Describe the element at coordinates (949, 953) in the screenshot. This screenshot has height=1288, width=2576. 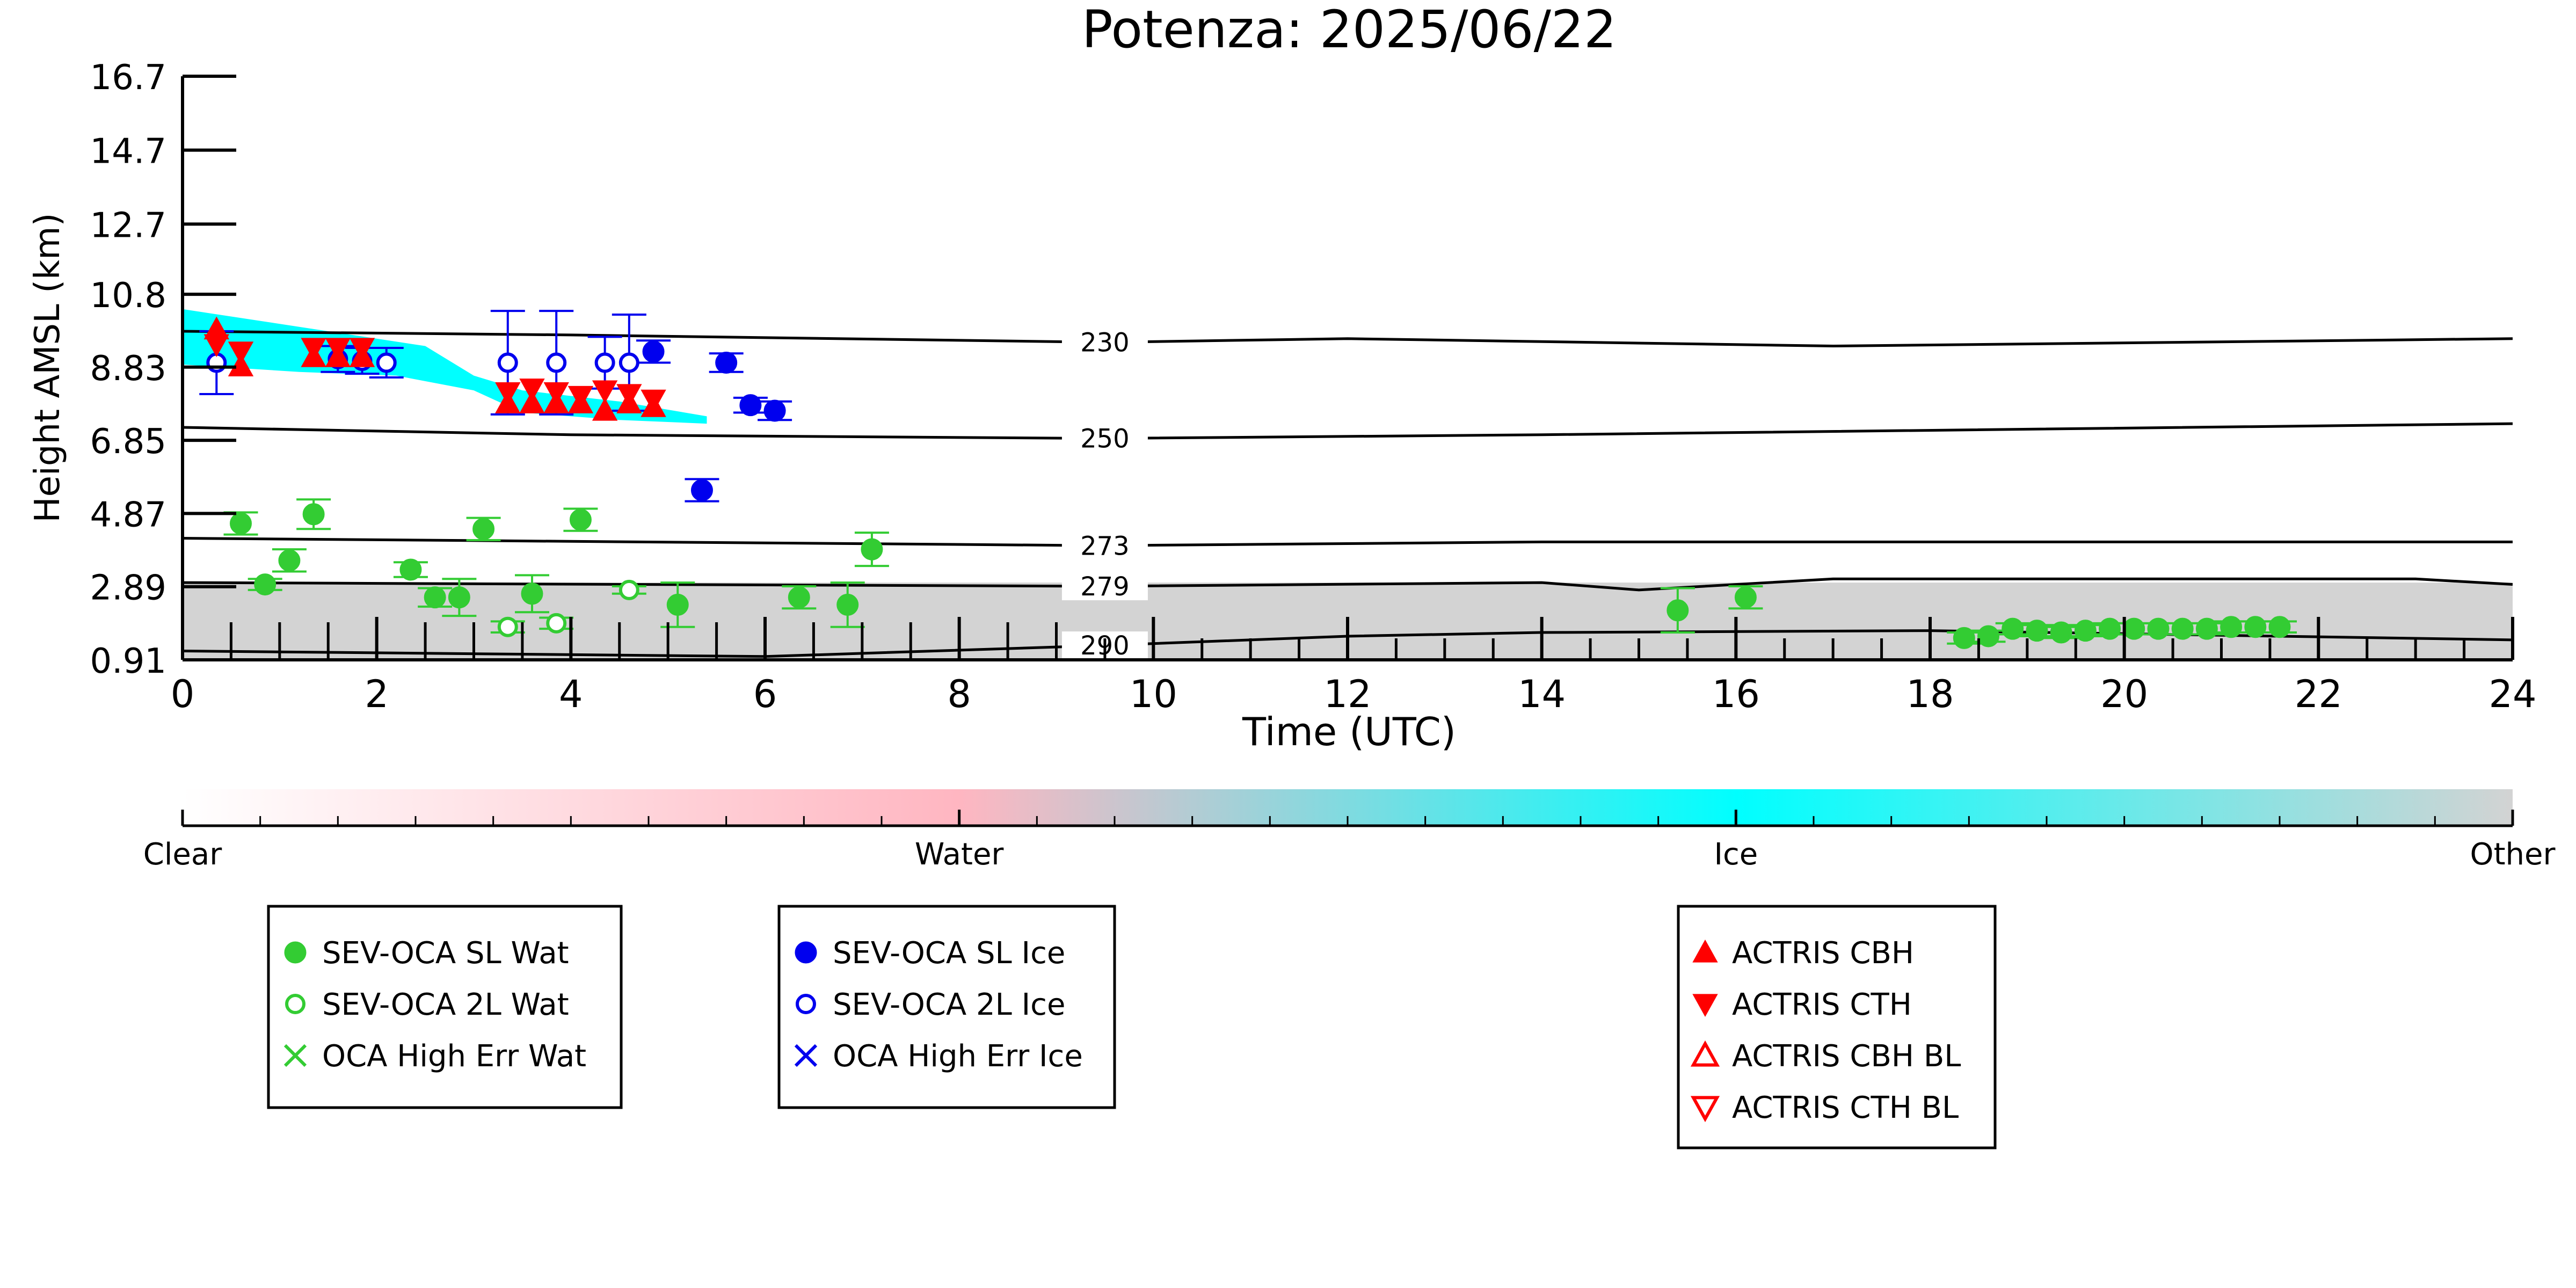
I see `legend-label: SEV-OCA SL Ice` at that location.